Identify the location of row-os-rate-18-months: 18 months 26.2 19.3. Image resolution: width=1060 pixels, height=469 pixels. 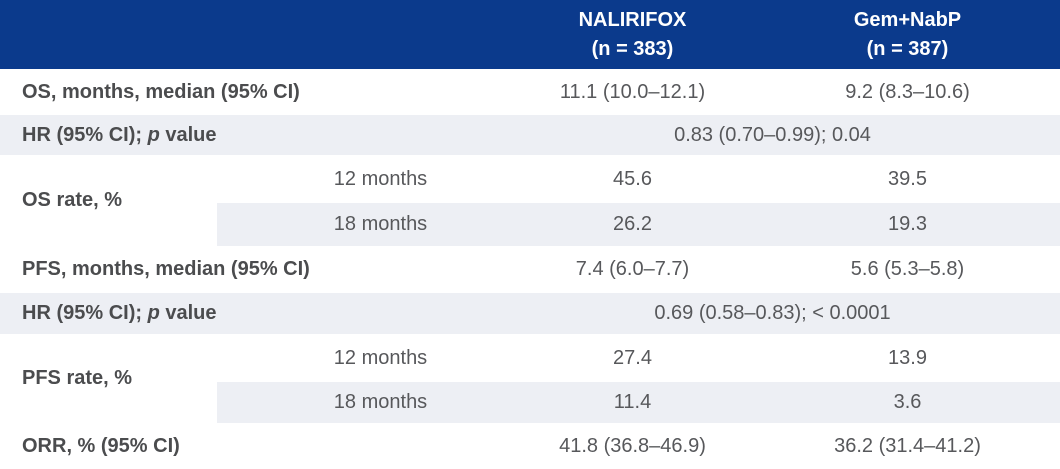
(530, 224).